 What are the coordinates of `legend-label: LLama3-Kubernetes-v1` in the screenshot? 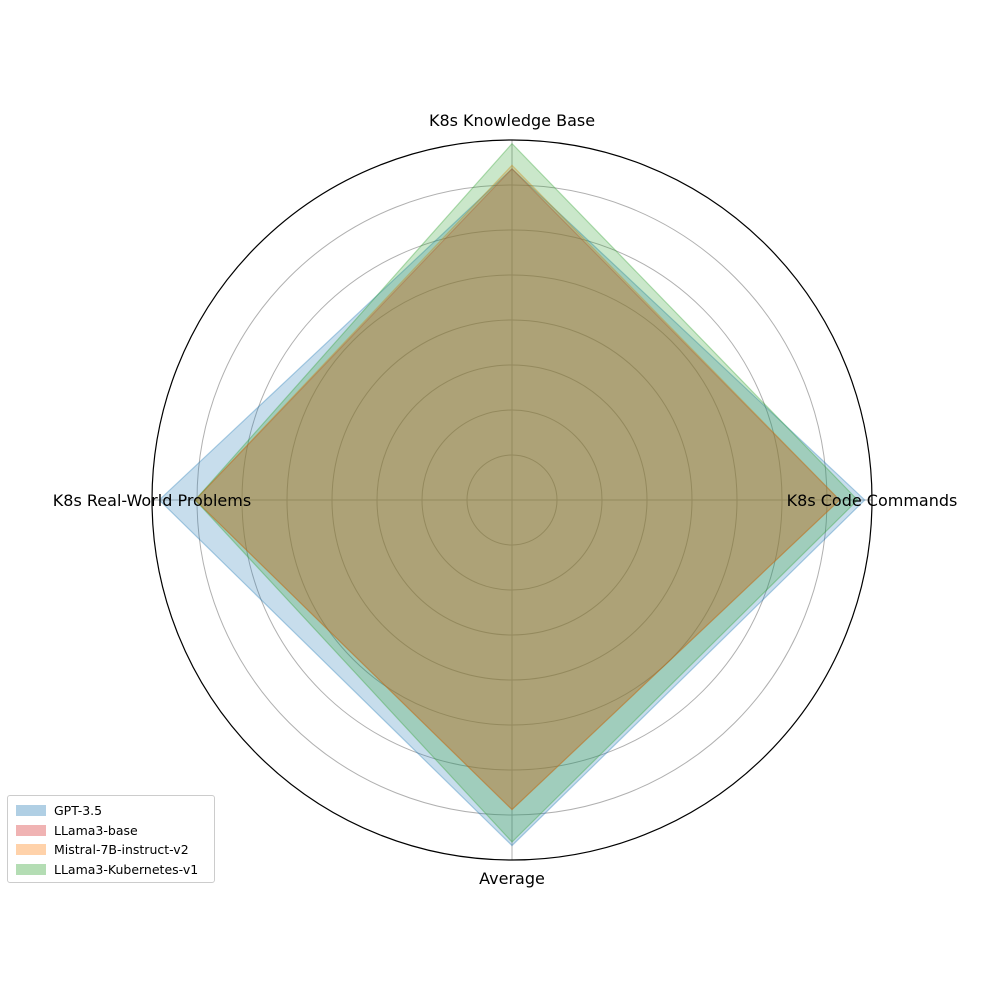 It's located at (126, 869).